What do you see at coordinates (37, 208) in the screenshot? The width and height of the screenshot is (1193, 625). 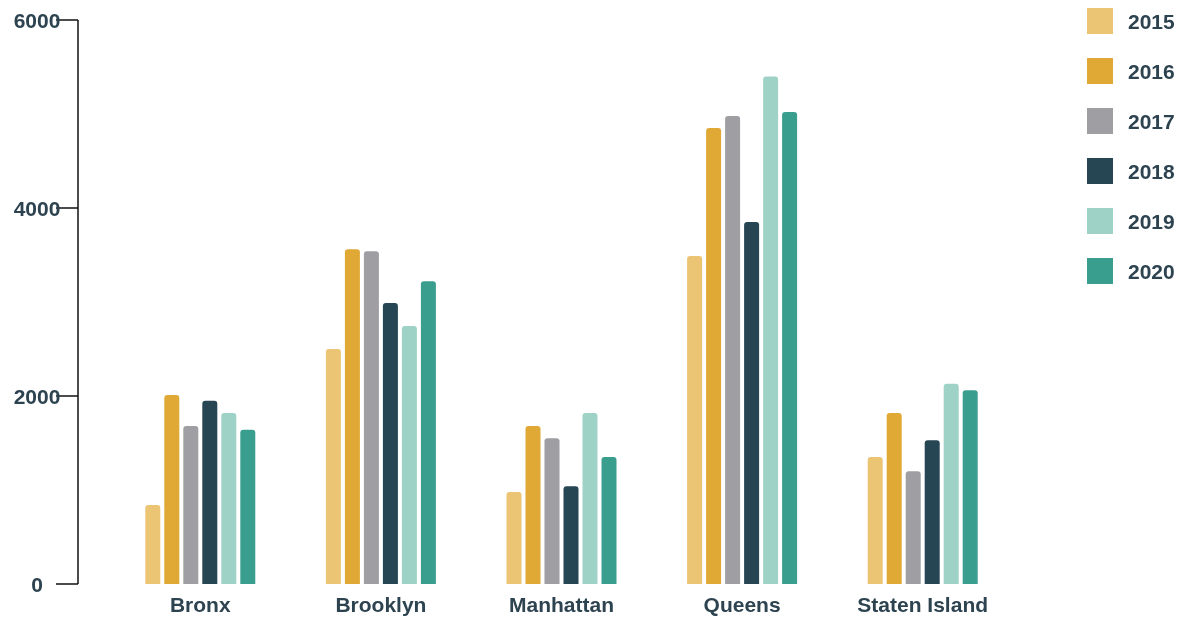 I see `y-tick-label: 4000` at bounding box center [37, 208].